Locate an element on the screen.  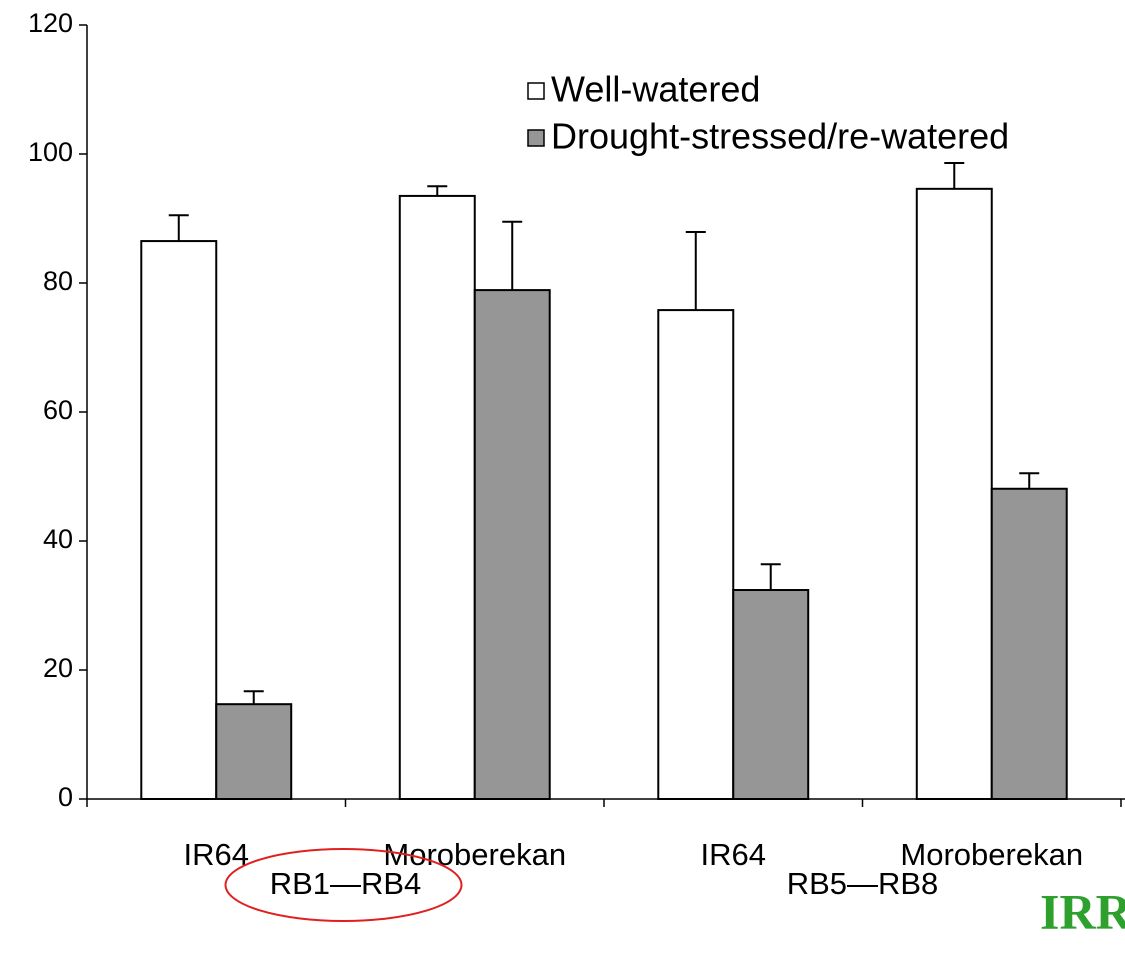
group-label: RB5—RB8 is located at coordinates (863, 883).